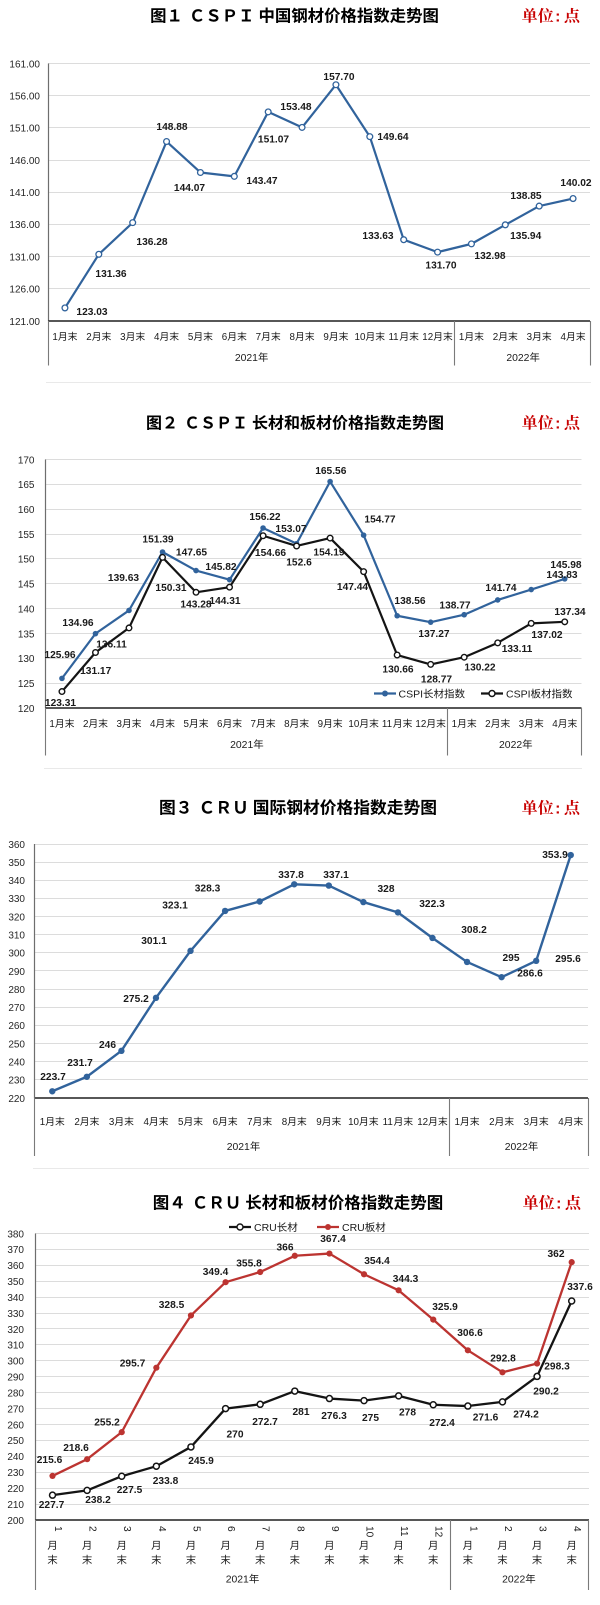  What do you see at coordinates (265, 1422) in the screenshot?
I see `svg-text: 272.7` at bounding box center [265, 1422].